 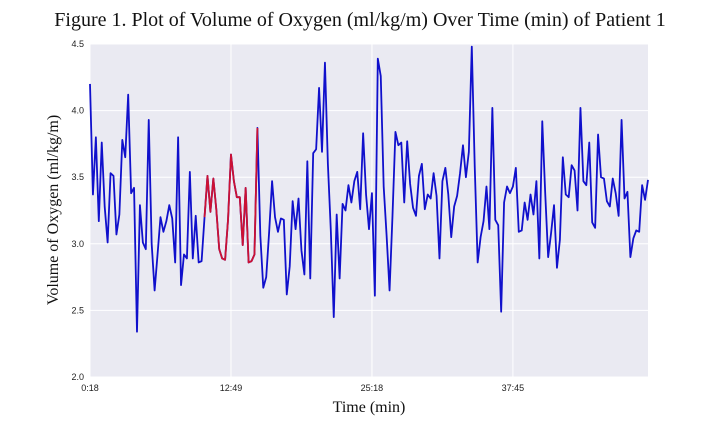 I want to click on y-tick-label: 4.0, so click(x=77, y=111).